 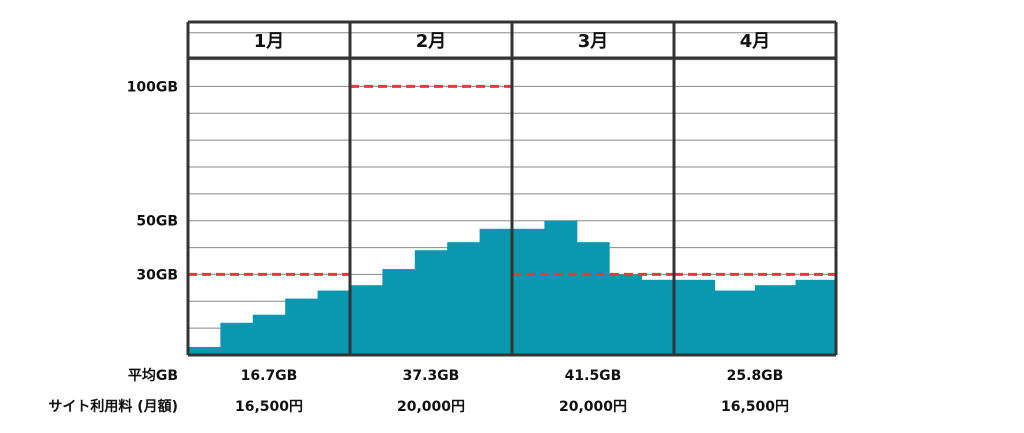 I want to click on average-value: 16.7GB, so click(x=269, y=376).